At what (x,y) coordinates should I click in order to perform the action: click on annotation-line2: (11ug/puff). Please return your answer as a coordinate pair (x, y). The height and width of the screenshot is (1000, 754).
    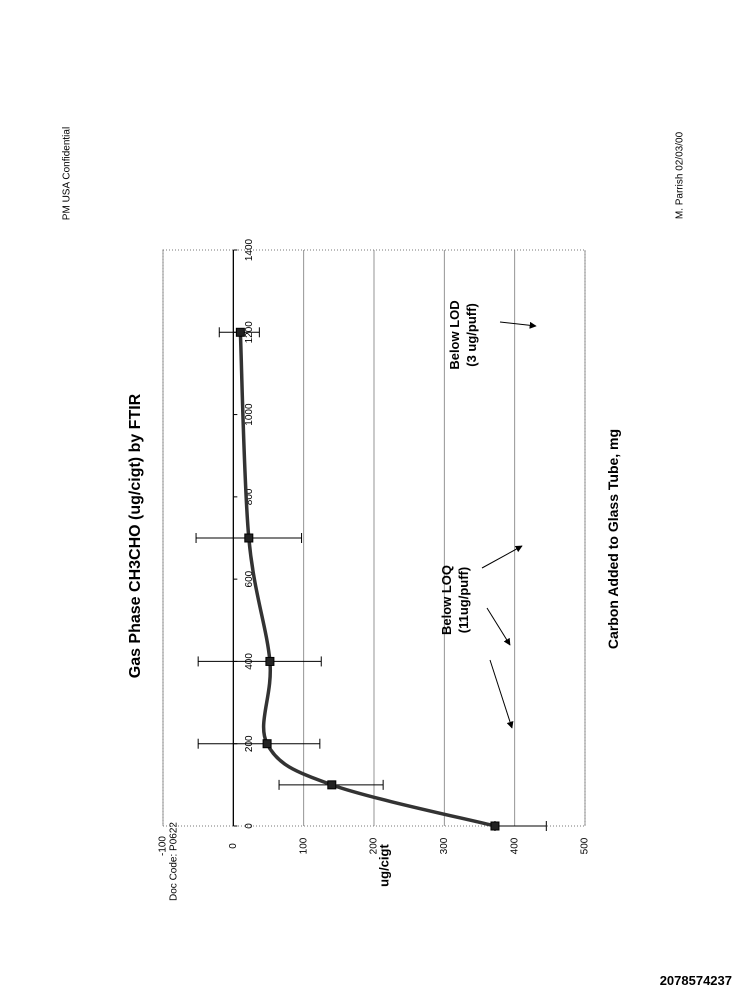
    Looking at the image, I should click on (463, 600).